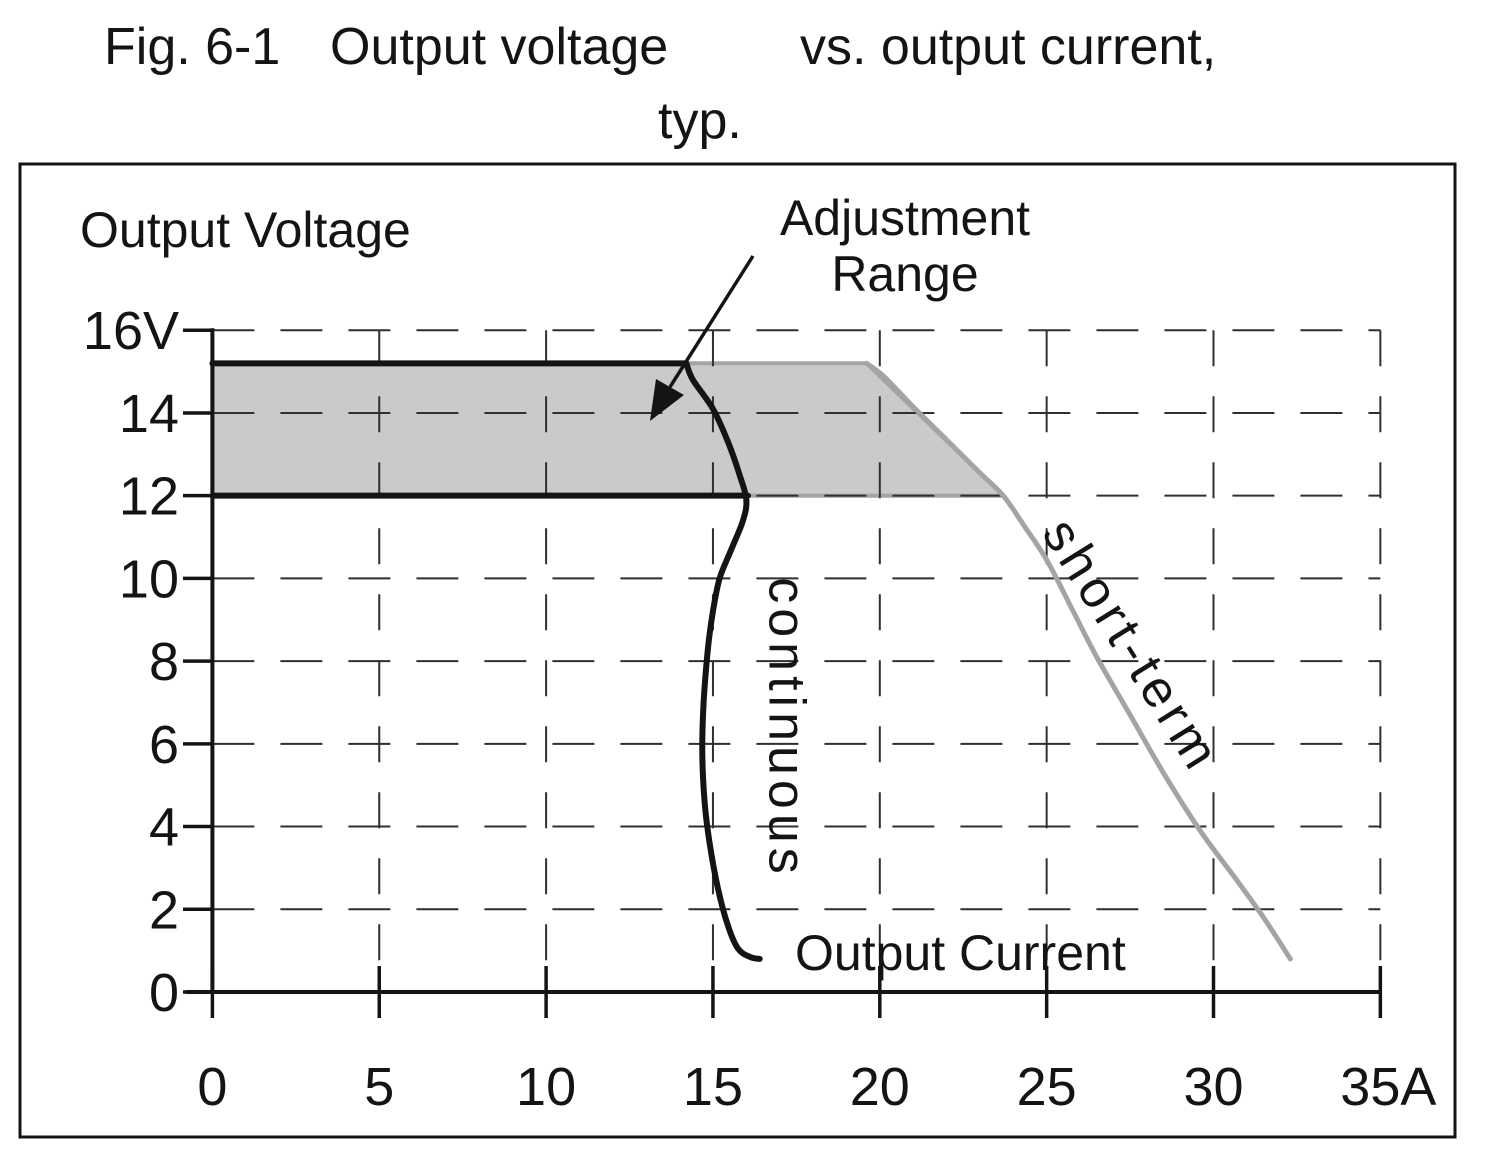 This screenshot has width=1500, height=1153. I want to click on figure-title-part2: vs. output current,, so click(1008, 47).